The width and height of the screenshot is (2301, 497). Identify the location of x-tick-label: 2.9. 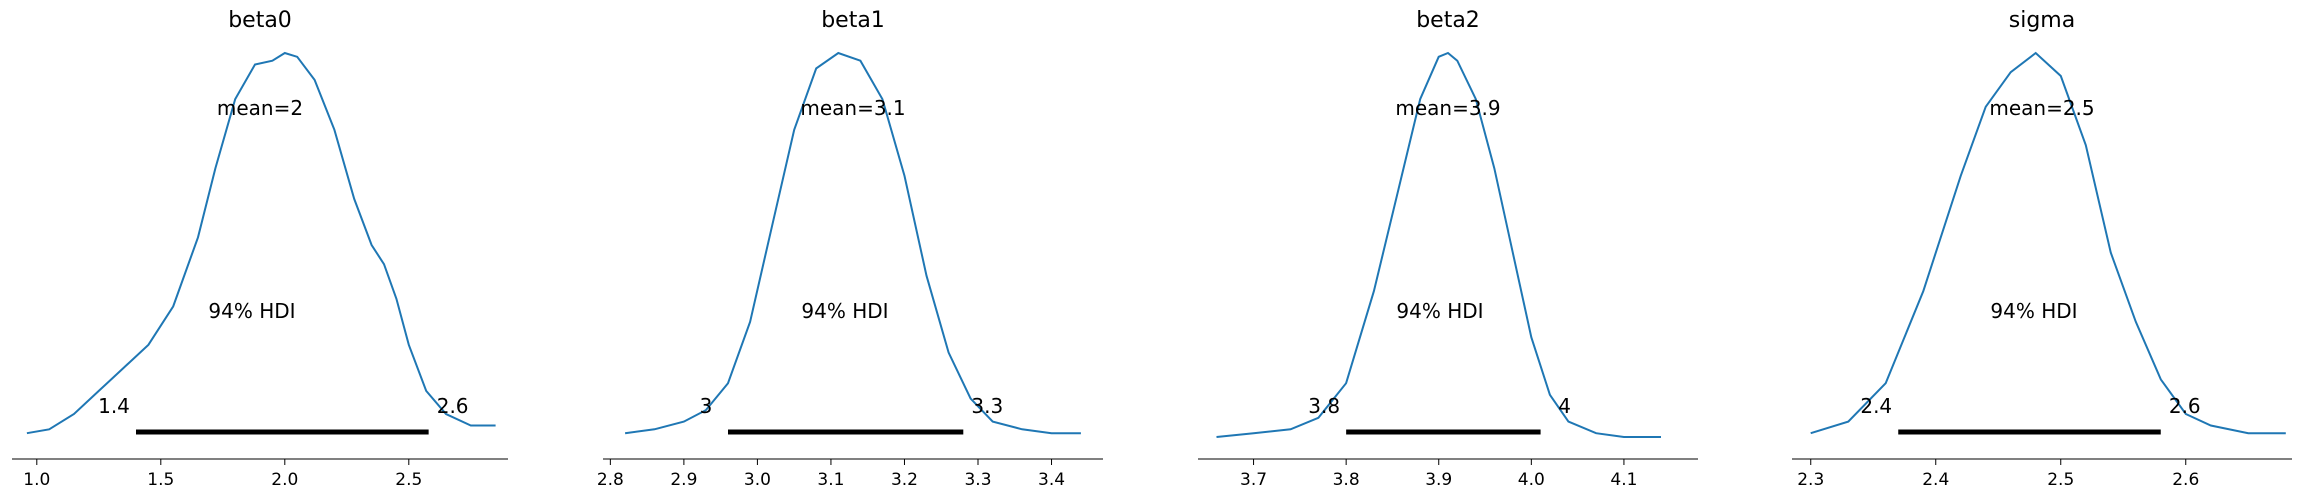
(683, 480).